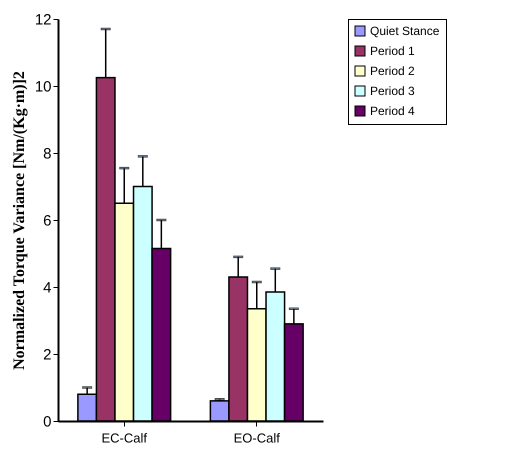 The height and width of the screenshot is (456, 515). Describe the element at coordinates (47, 221) in the screenshot. I see `y-tick-label: 6` at that location.